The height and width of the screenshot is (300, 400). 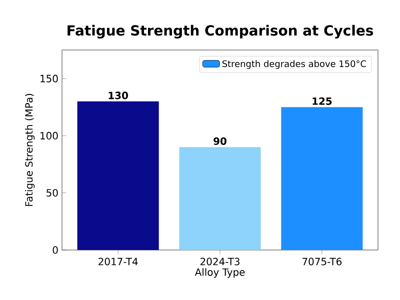 What do you see at coordinates (118, 262) in the screenshot?
I see `x-tick-label: 2017-T4` at bounding box center [118, 262].